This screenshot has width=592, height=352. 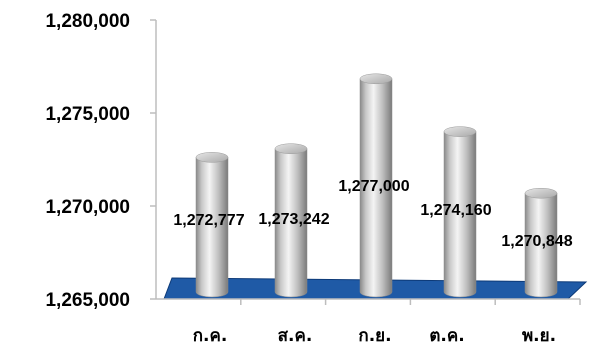 I want to click on category-label: ส.ค., so click(x=295, y=336).